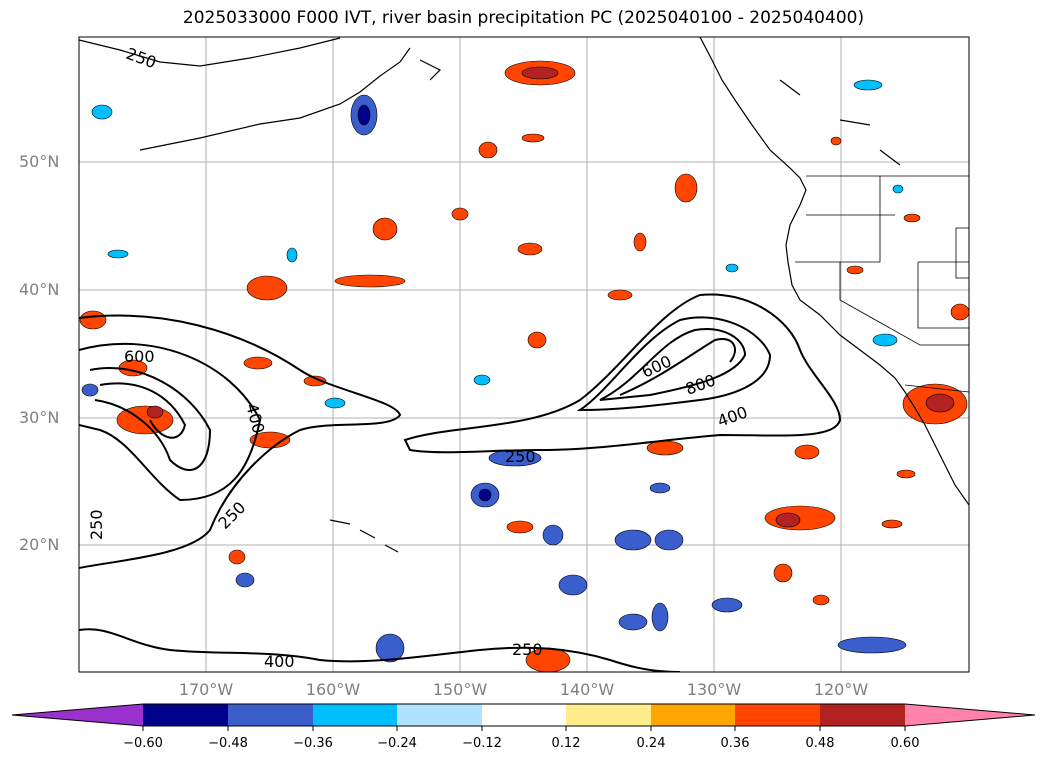 The width and height of the screenshot is (1047, 765). Describe the element at coordinates (841, 689) in the screenshot. I see `lon-label-120w: 120°W` at that location.